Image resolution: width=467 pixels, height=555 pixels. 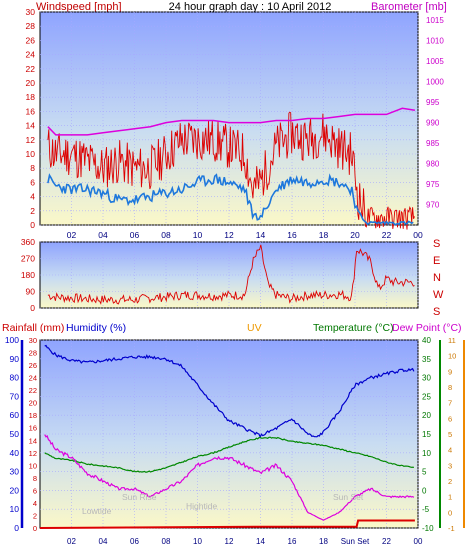 I want to click on temperature-tick-label: 25, so click(x=426, y=396).